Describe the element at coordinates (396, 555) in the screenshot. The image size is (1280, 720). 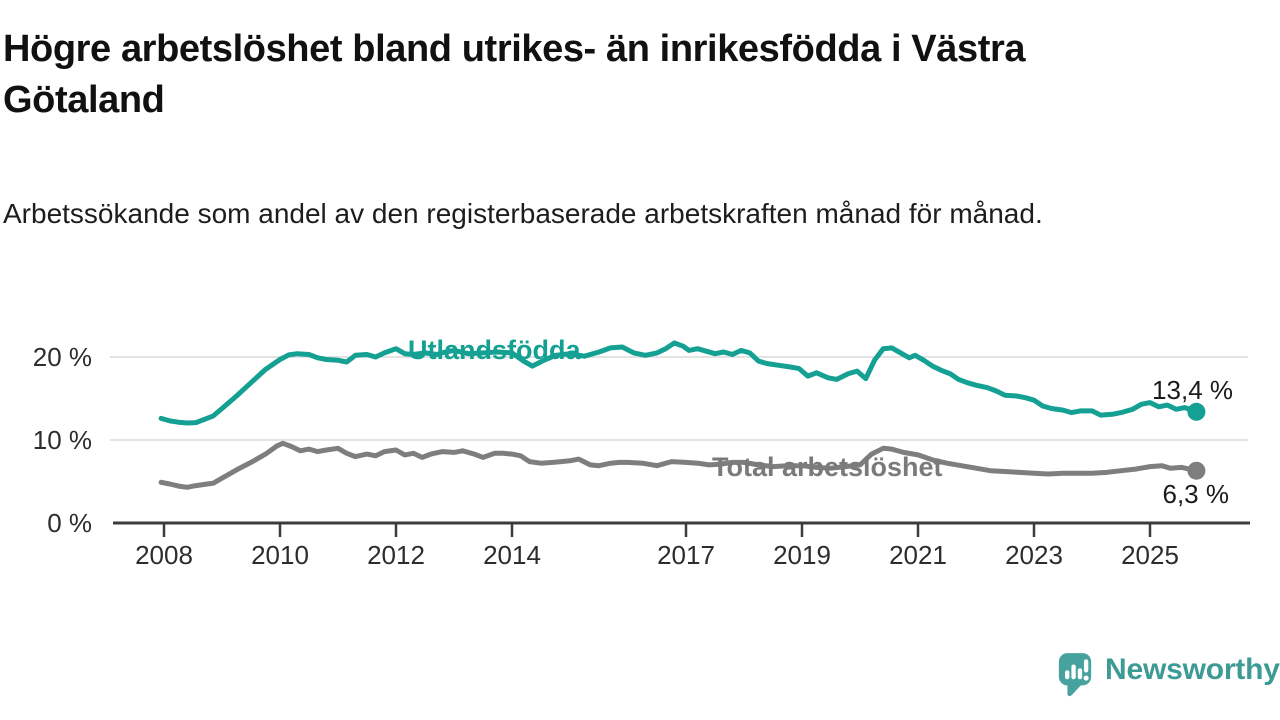
I see `x-tick-label-2012: 2012` at that location.